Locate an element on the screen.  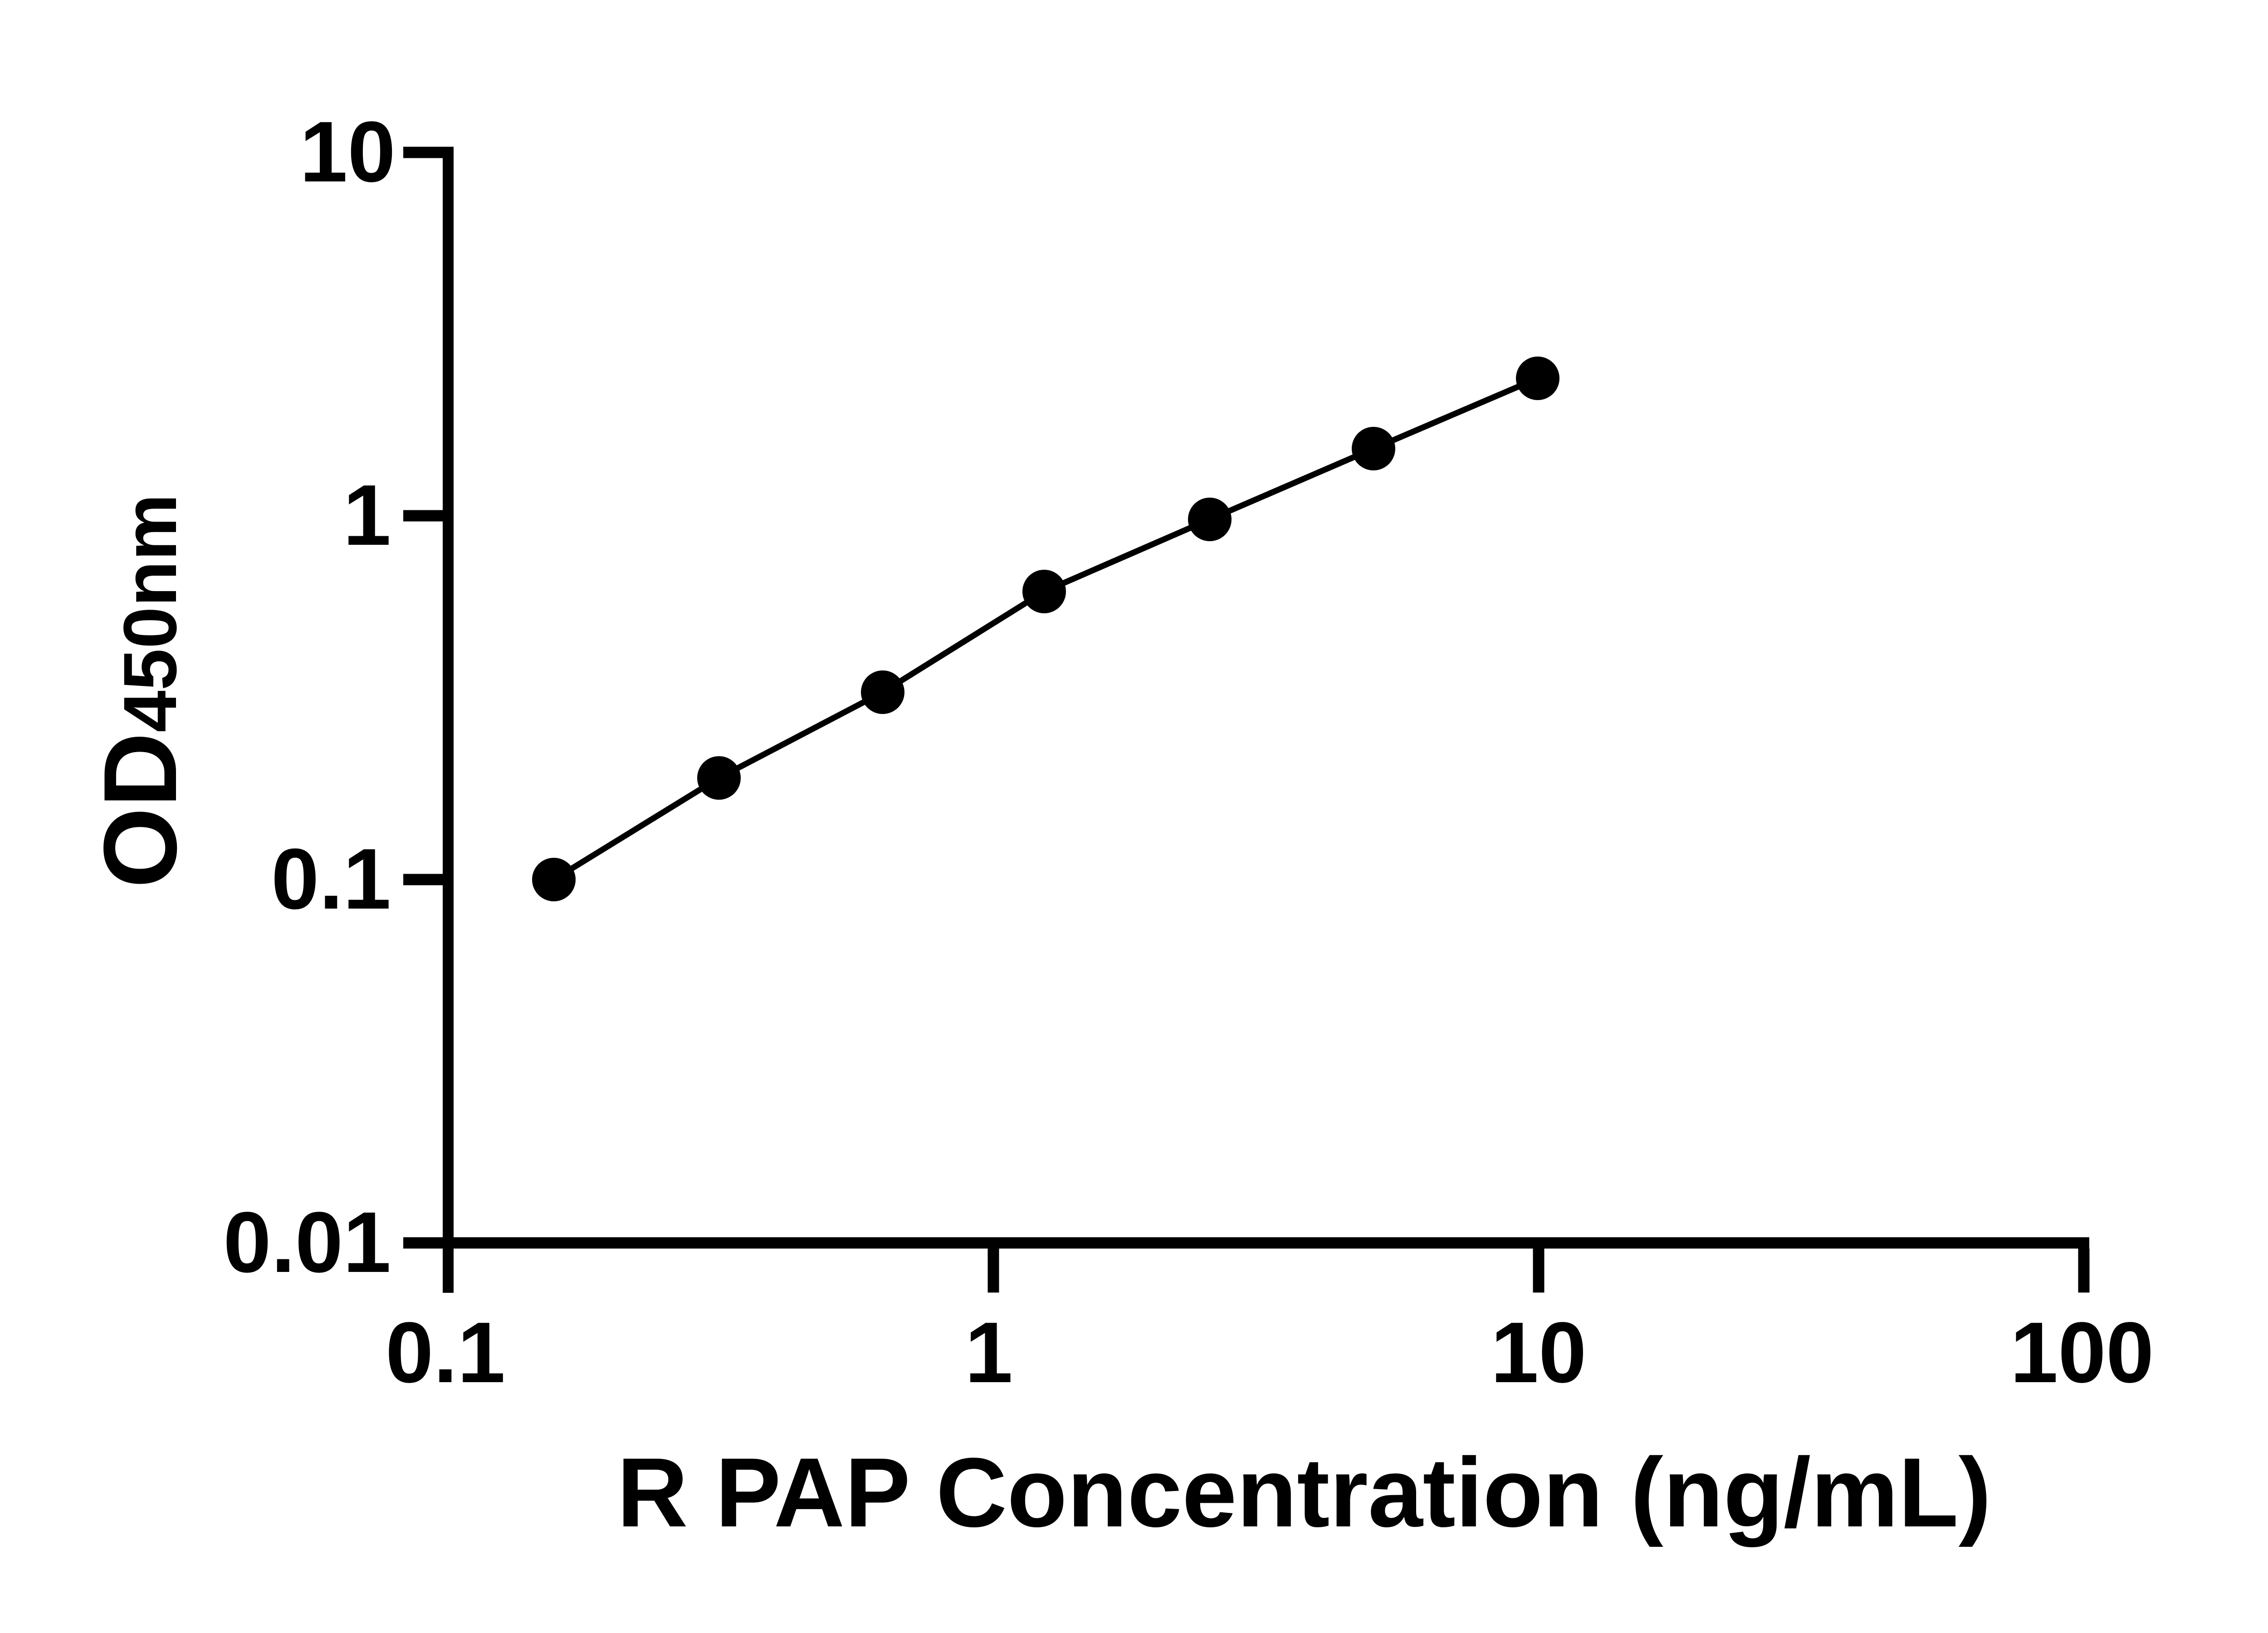
svg-text: 0.01 is located at coordinates (307, 1242).